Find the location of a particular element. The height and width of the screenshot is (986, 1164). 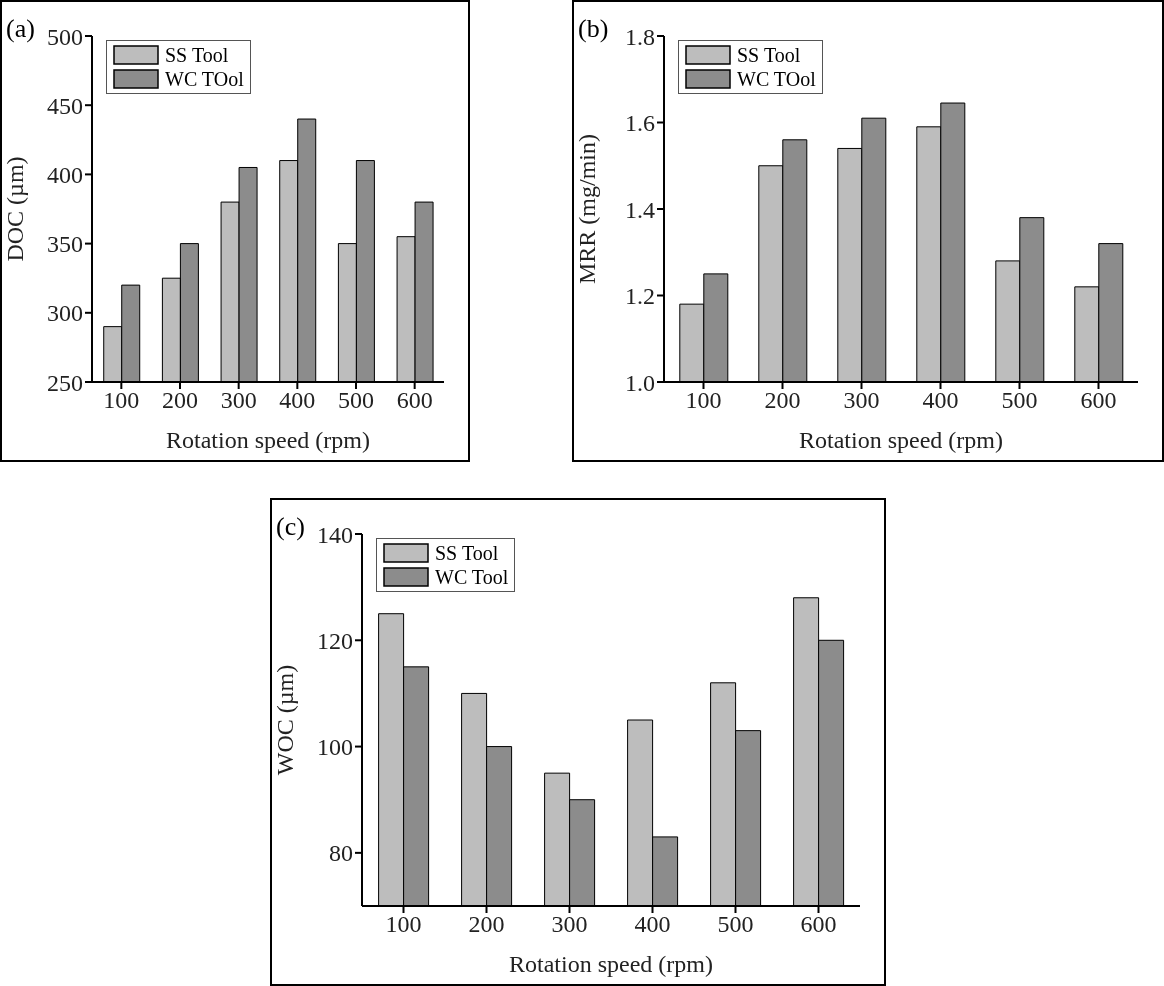

y-tick-label: 1.4 is located at coordinates (640, 209).